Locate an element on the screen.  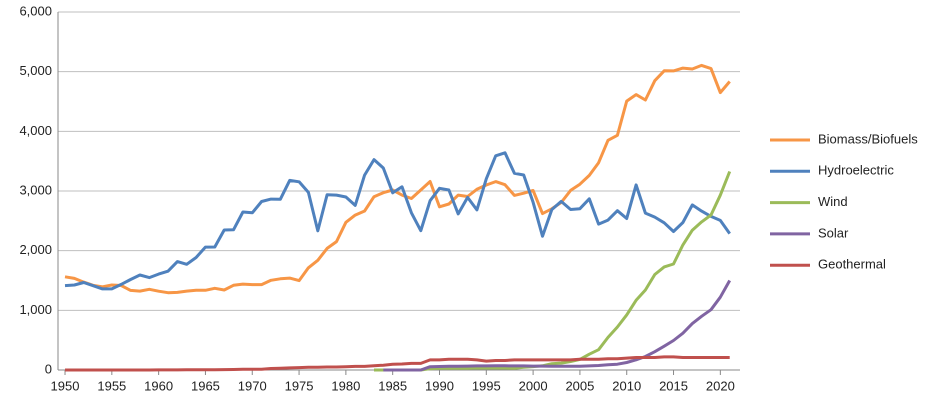
x-tick-label: 1965 is located at coordinates (205, 385).